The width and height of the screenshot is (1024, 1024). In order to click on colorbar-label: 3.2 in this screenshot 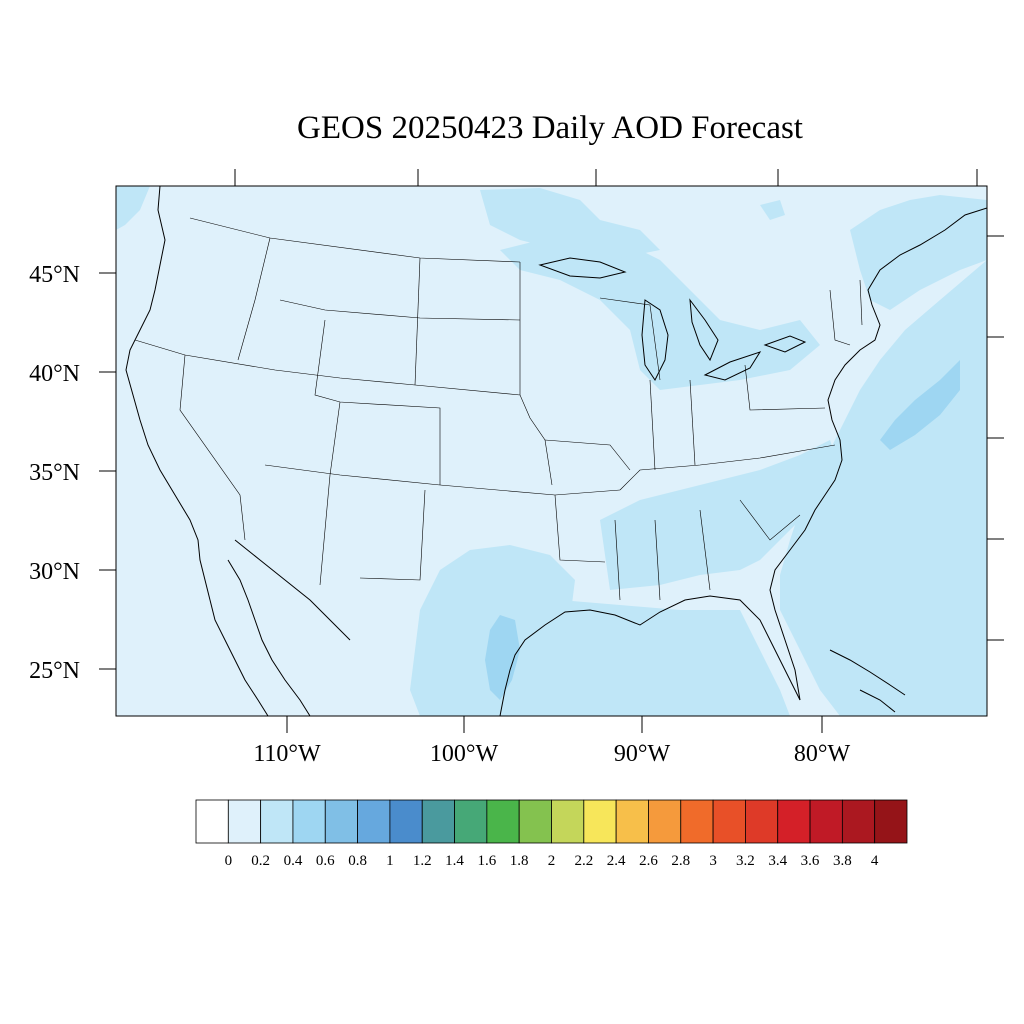, I will do `click(745, 861)`.